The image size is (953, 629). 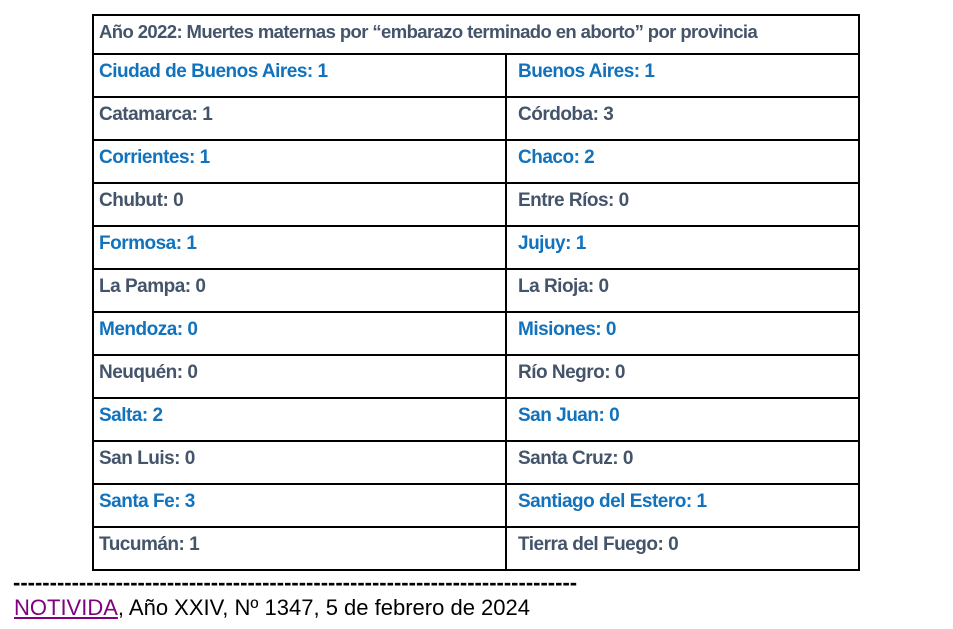 What do you see at coordinates (682, 290) in the screenshot?
I see `province-cell: La Rioja: 0` at bounding box center [682, 290].